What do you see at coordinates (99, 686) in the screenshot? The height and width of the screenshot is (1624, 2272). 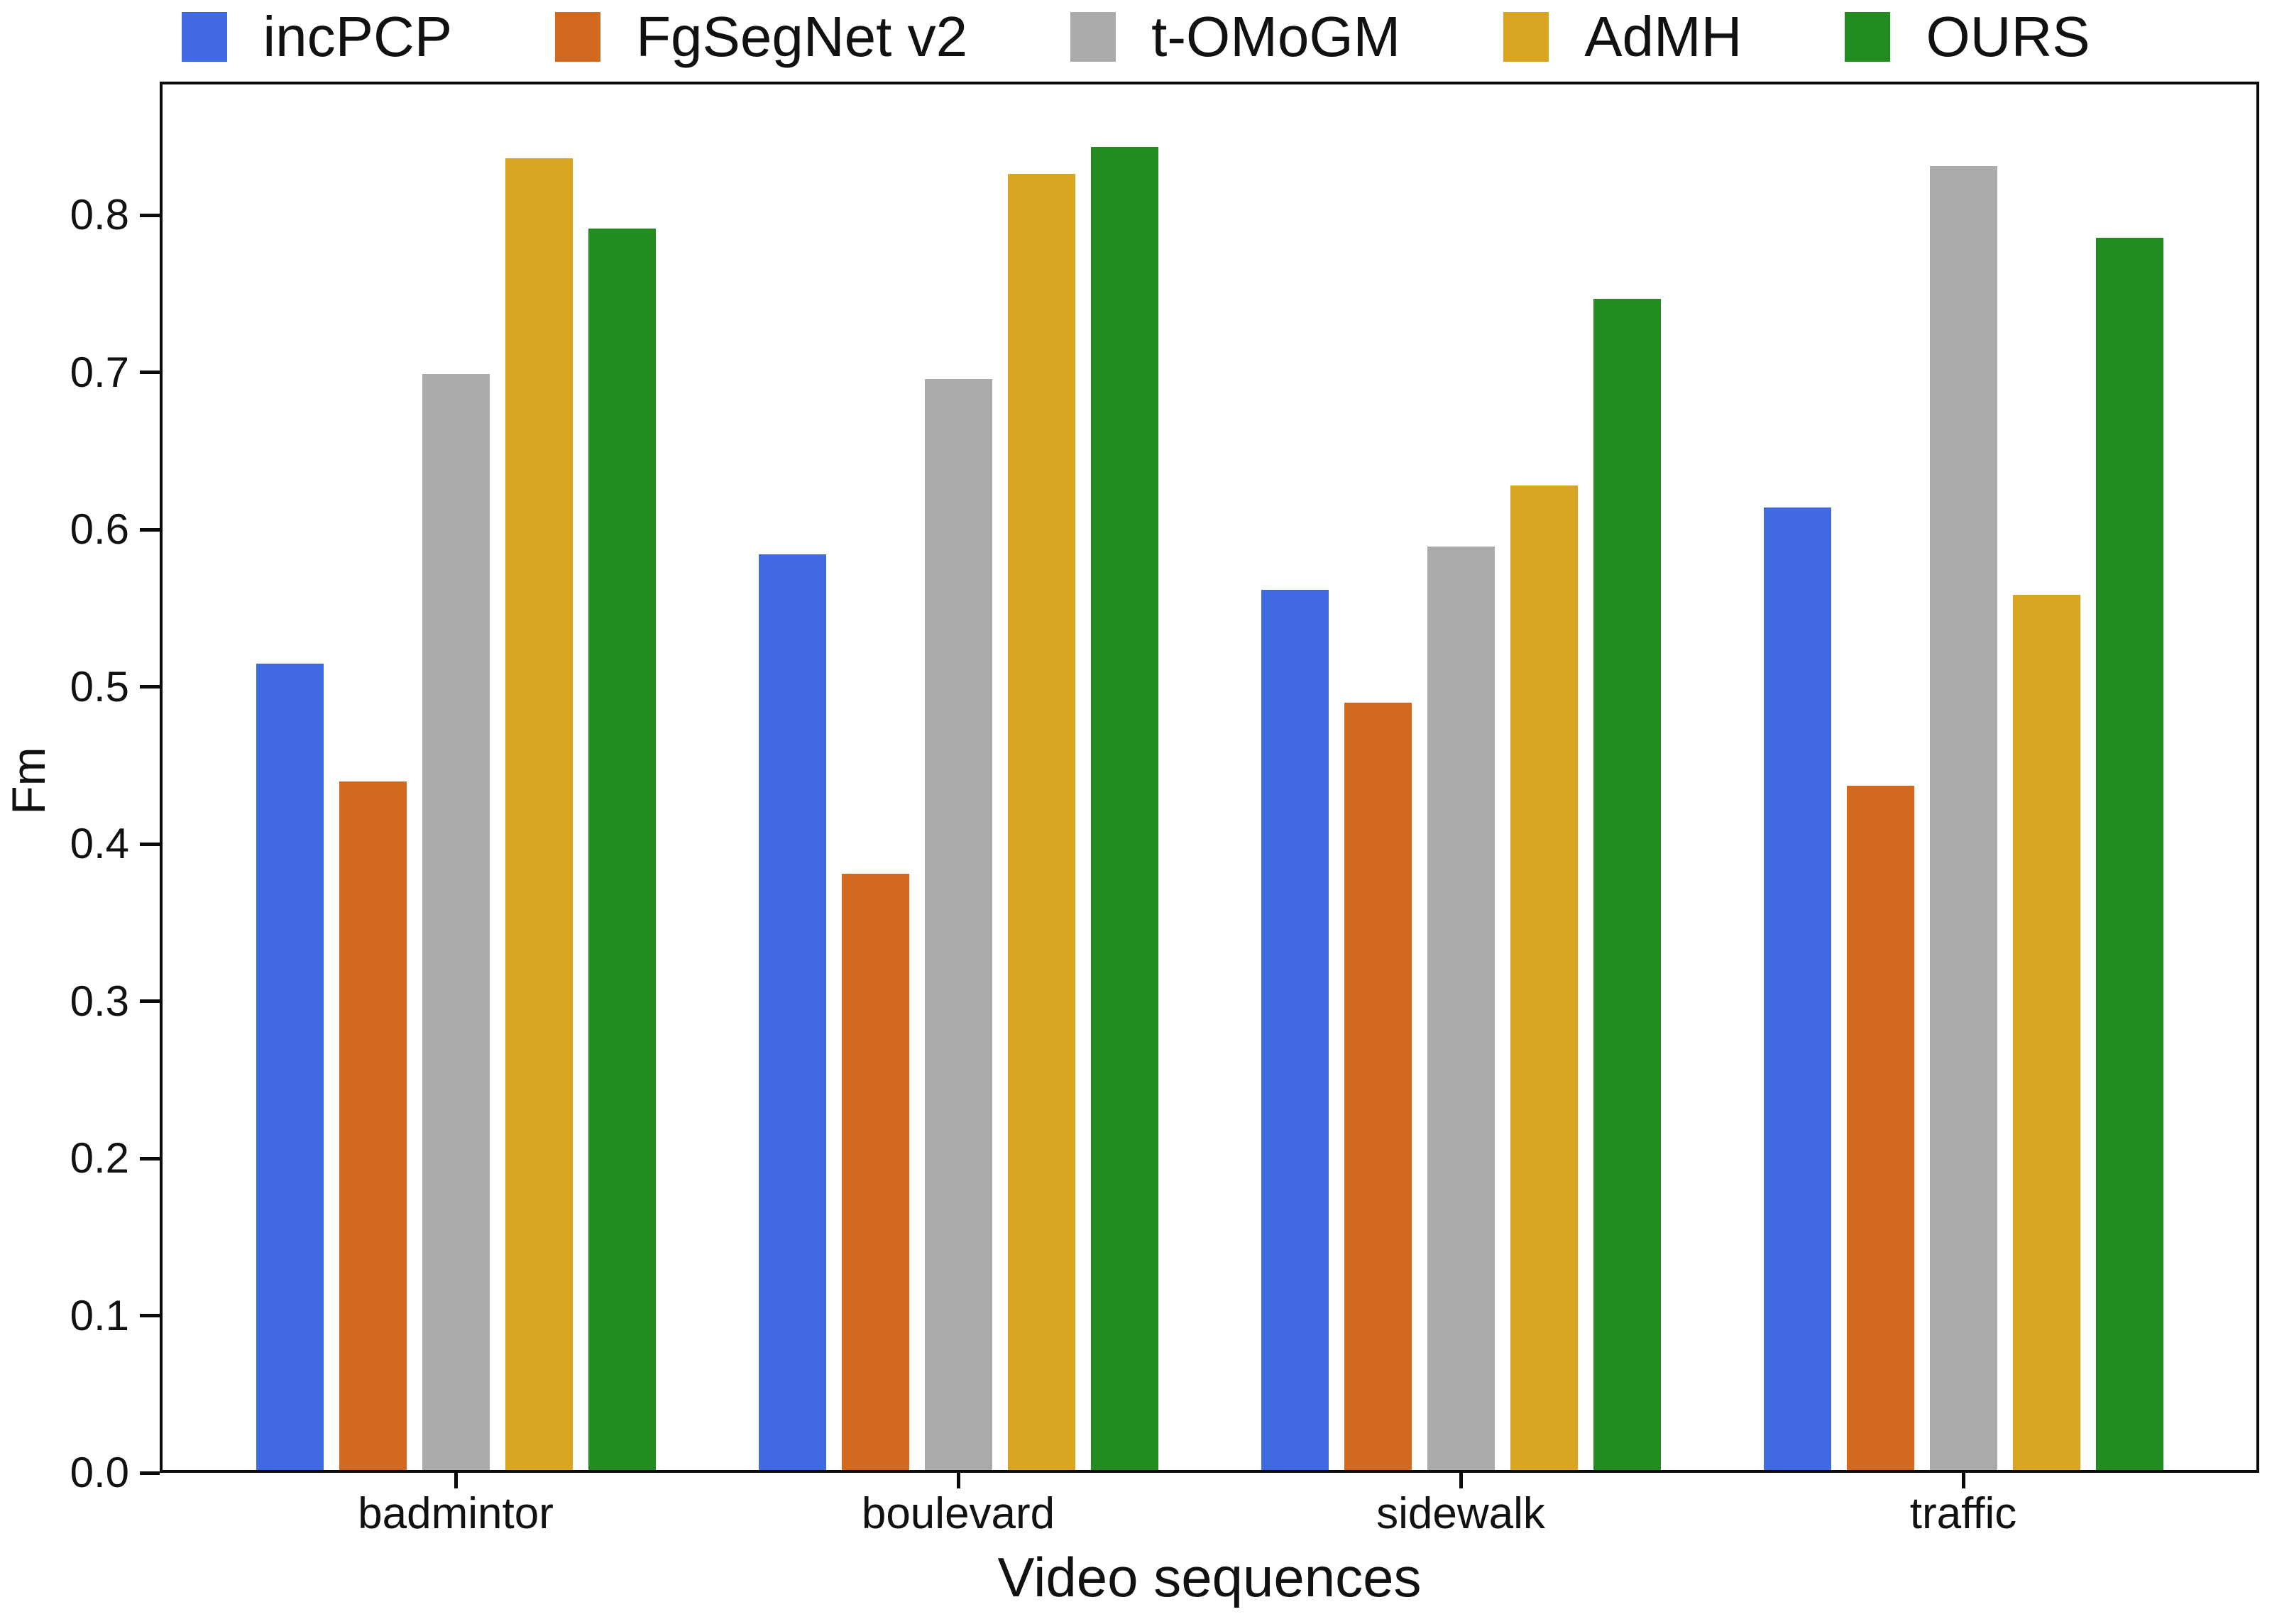 I see `y-tick-label: 0.5` at bounding box center [99, 686].